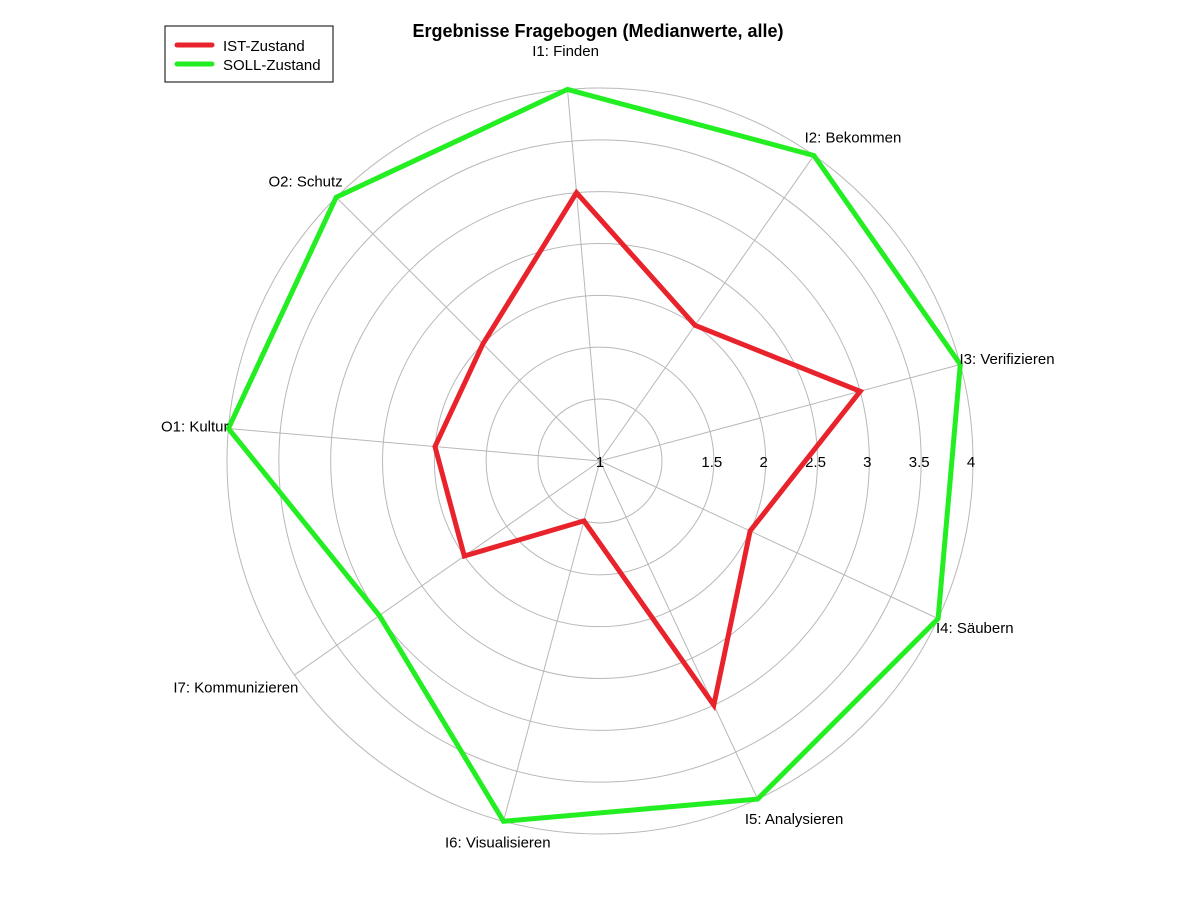 This screenshot has height=900, width=1200. I want to click on axis-label: I3: Verifizieren, so click(1007, 359).